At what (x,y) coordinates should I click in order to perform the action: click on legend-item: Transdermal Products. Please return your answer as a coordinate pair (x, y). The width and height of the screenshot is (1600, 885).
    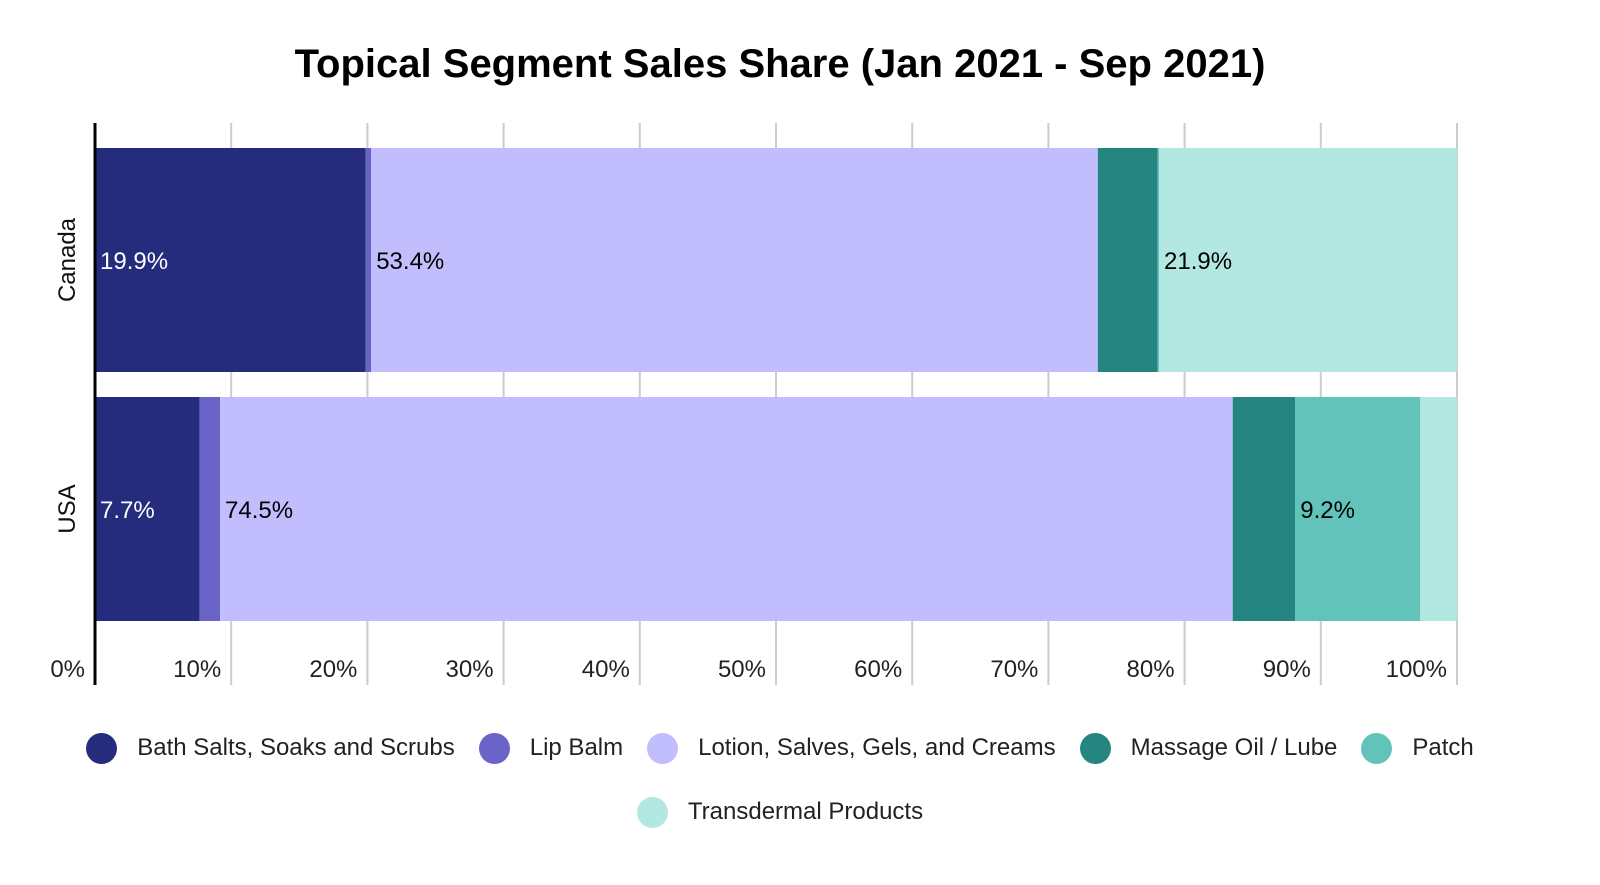
    Looking at the image, I should click on (780, 812).